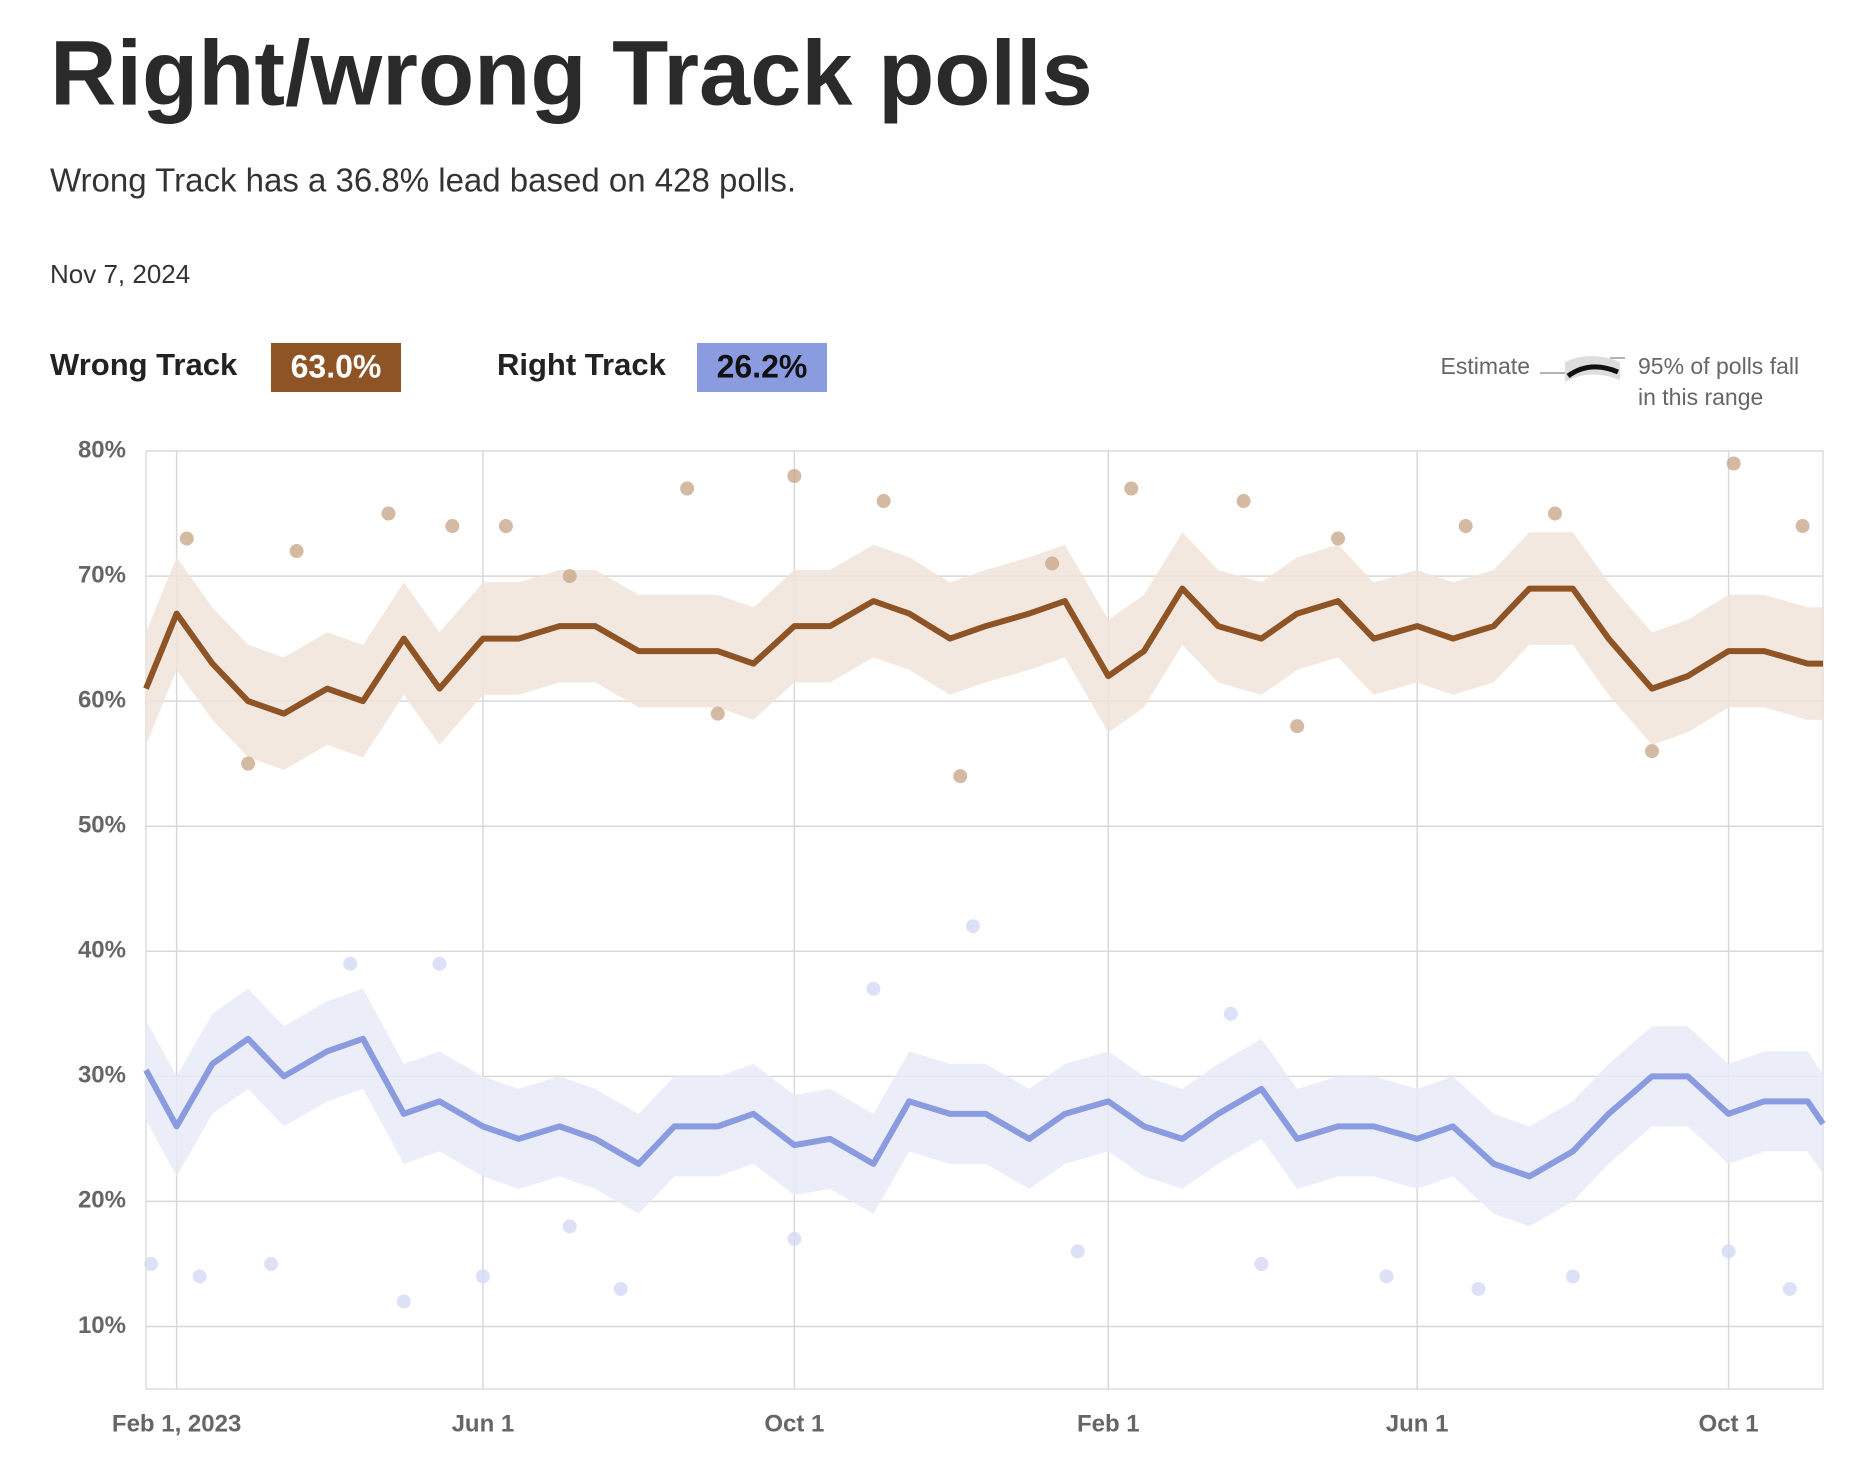 The width and height of the screenshot is (1860, 1477). I want to click on x-tick-label: Feb 1, 2023, so click(176, 1423).